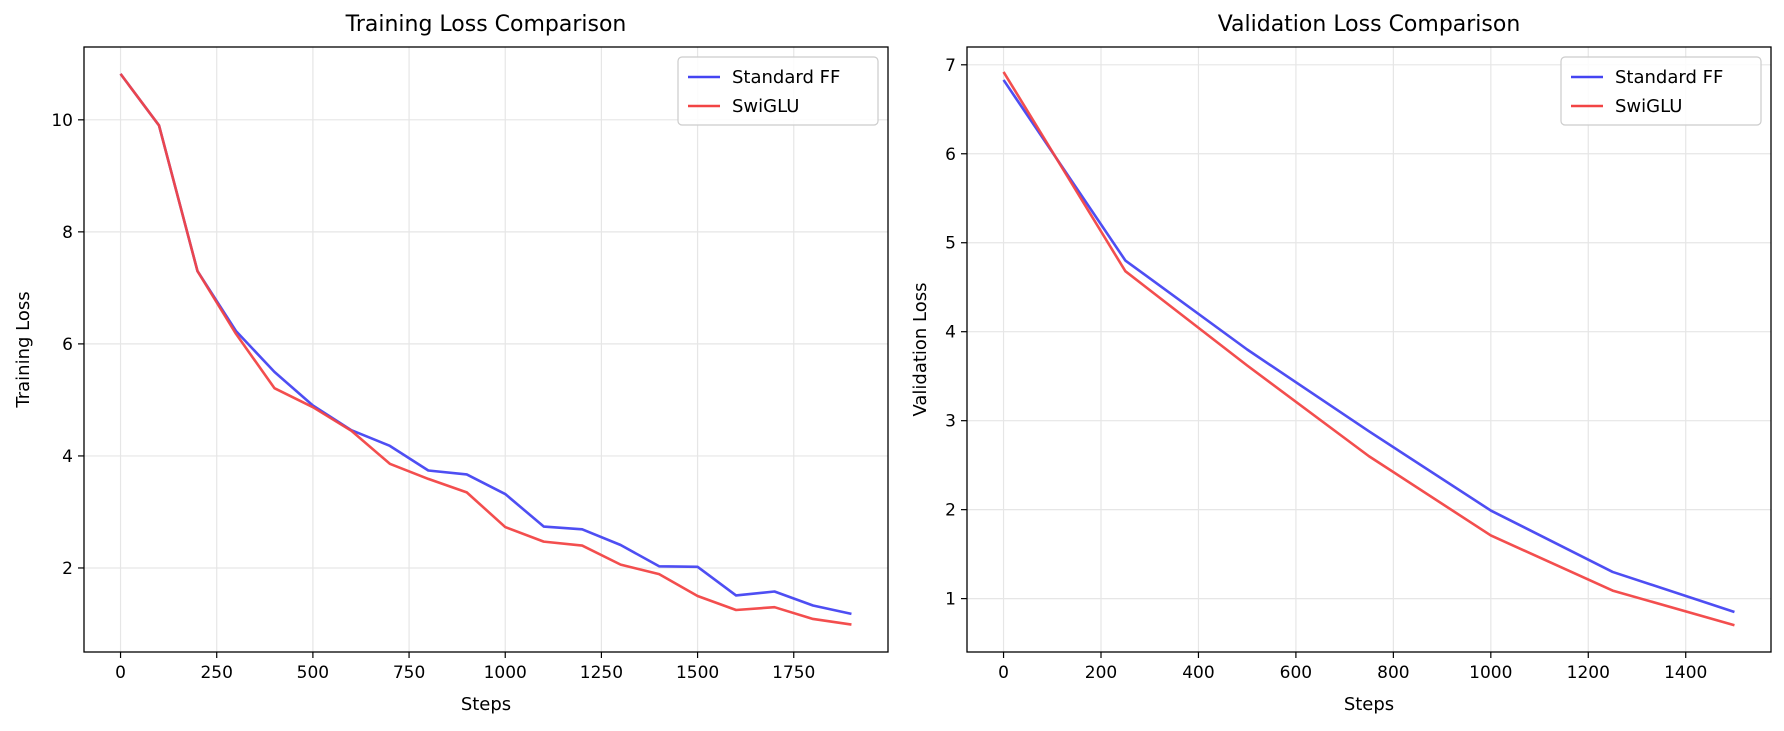  I want to click on y-tick-label: 1, so click(950, 600).